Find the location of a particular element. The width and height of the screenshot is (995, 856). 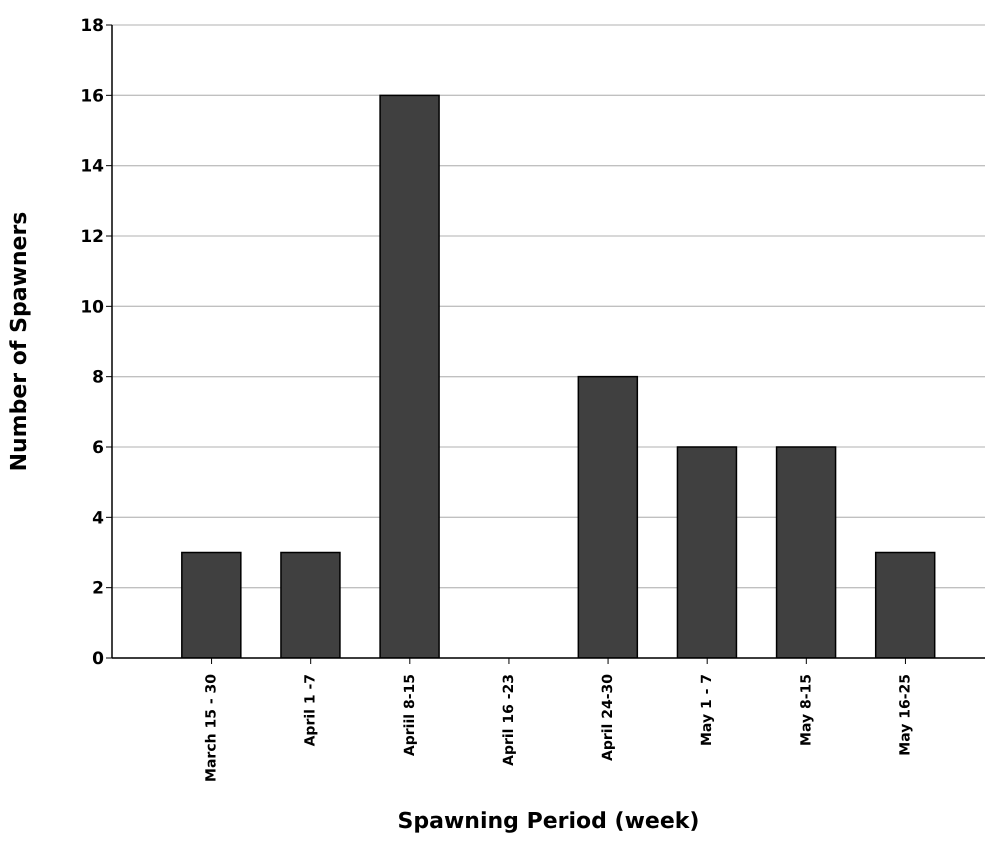

x-axis-title: Spawning Period (week) is located at coordinates (549, 821).